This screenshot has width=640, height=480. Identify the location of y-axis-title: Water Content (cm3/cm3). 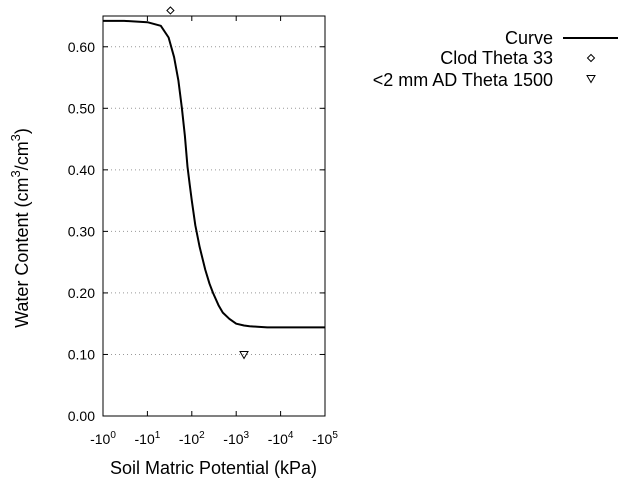
(20, 228).